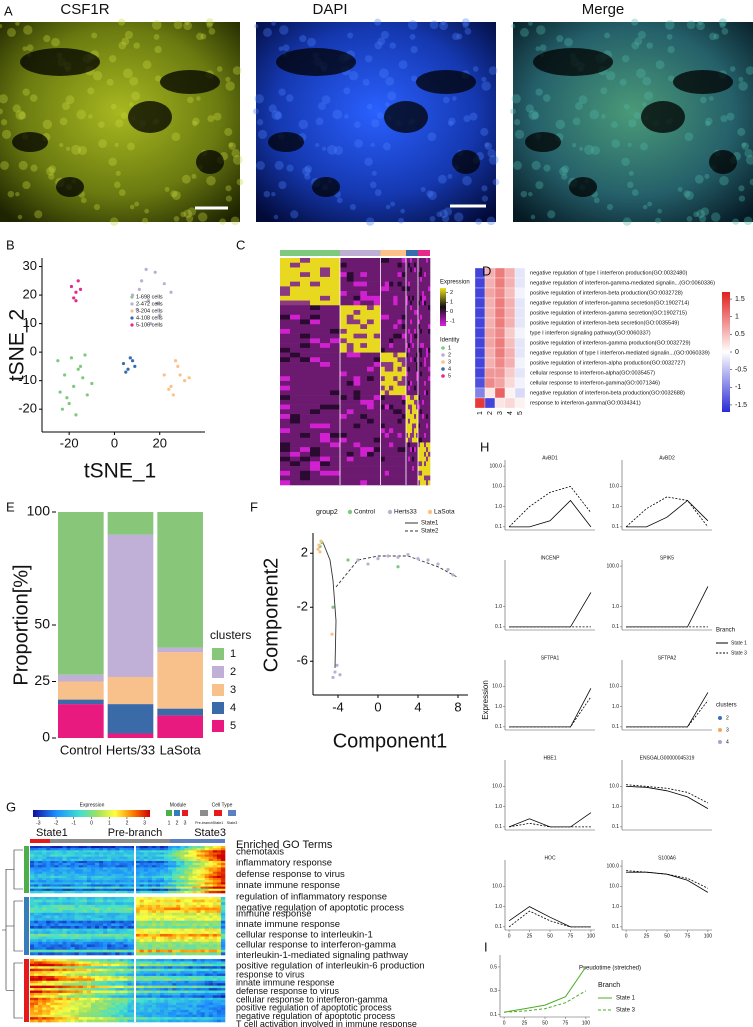 The image size is (753, 1027). Describe the element at coordinates (350, 512) in the screenshot. I see `legend-marker` at that location.